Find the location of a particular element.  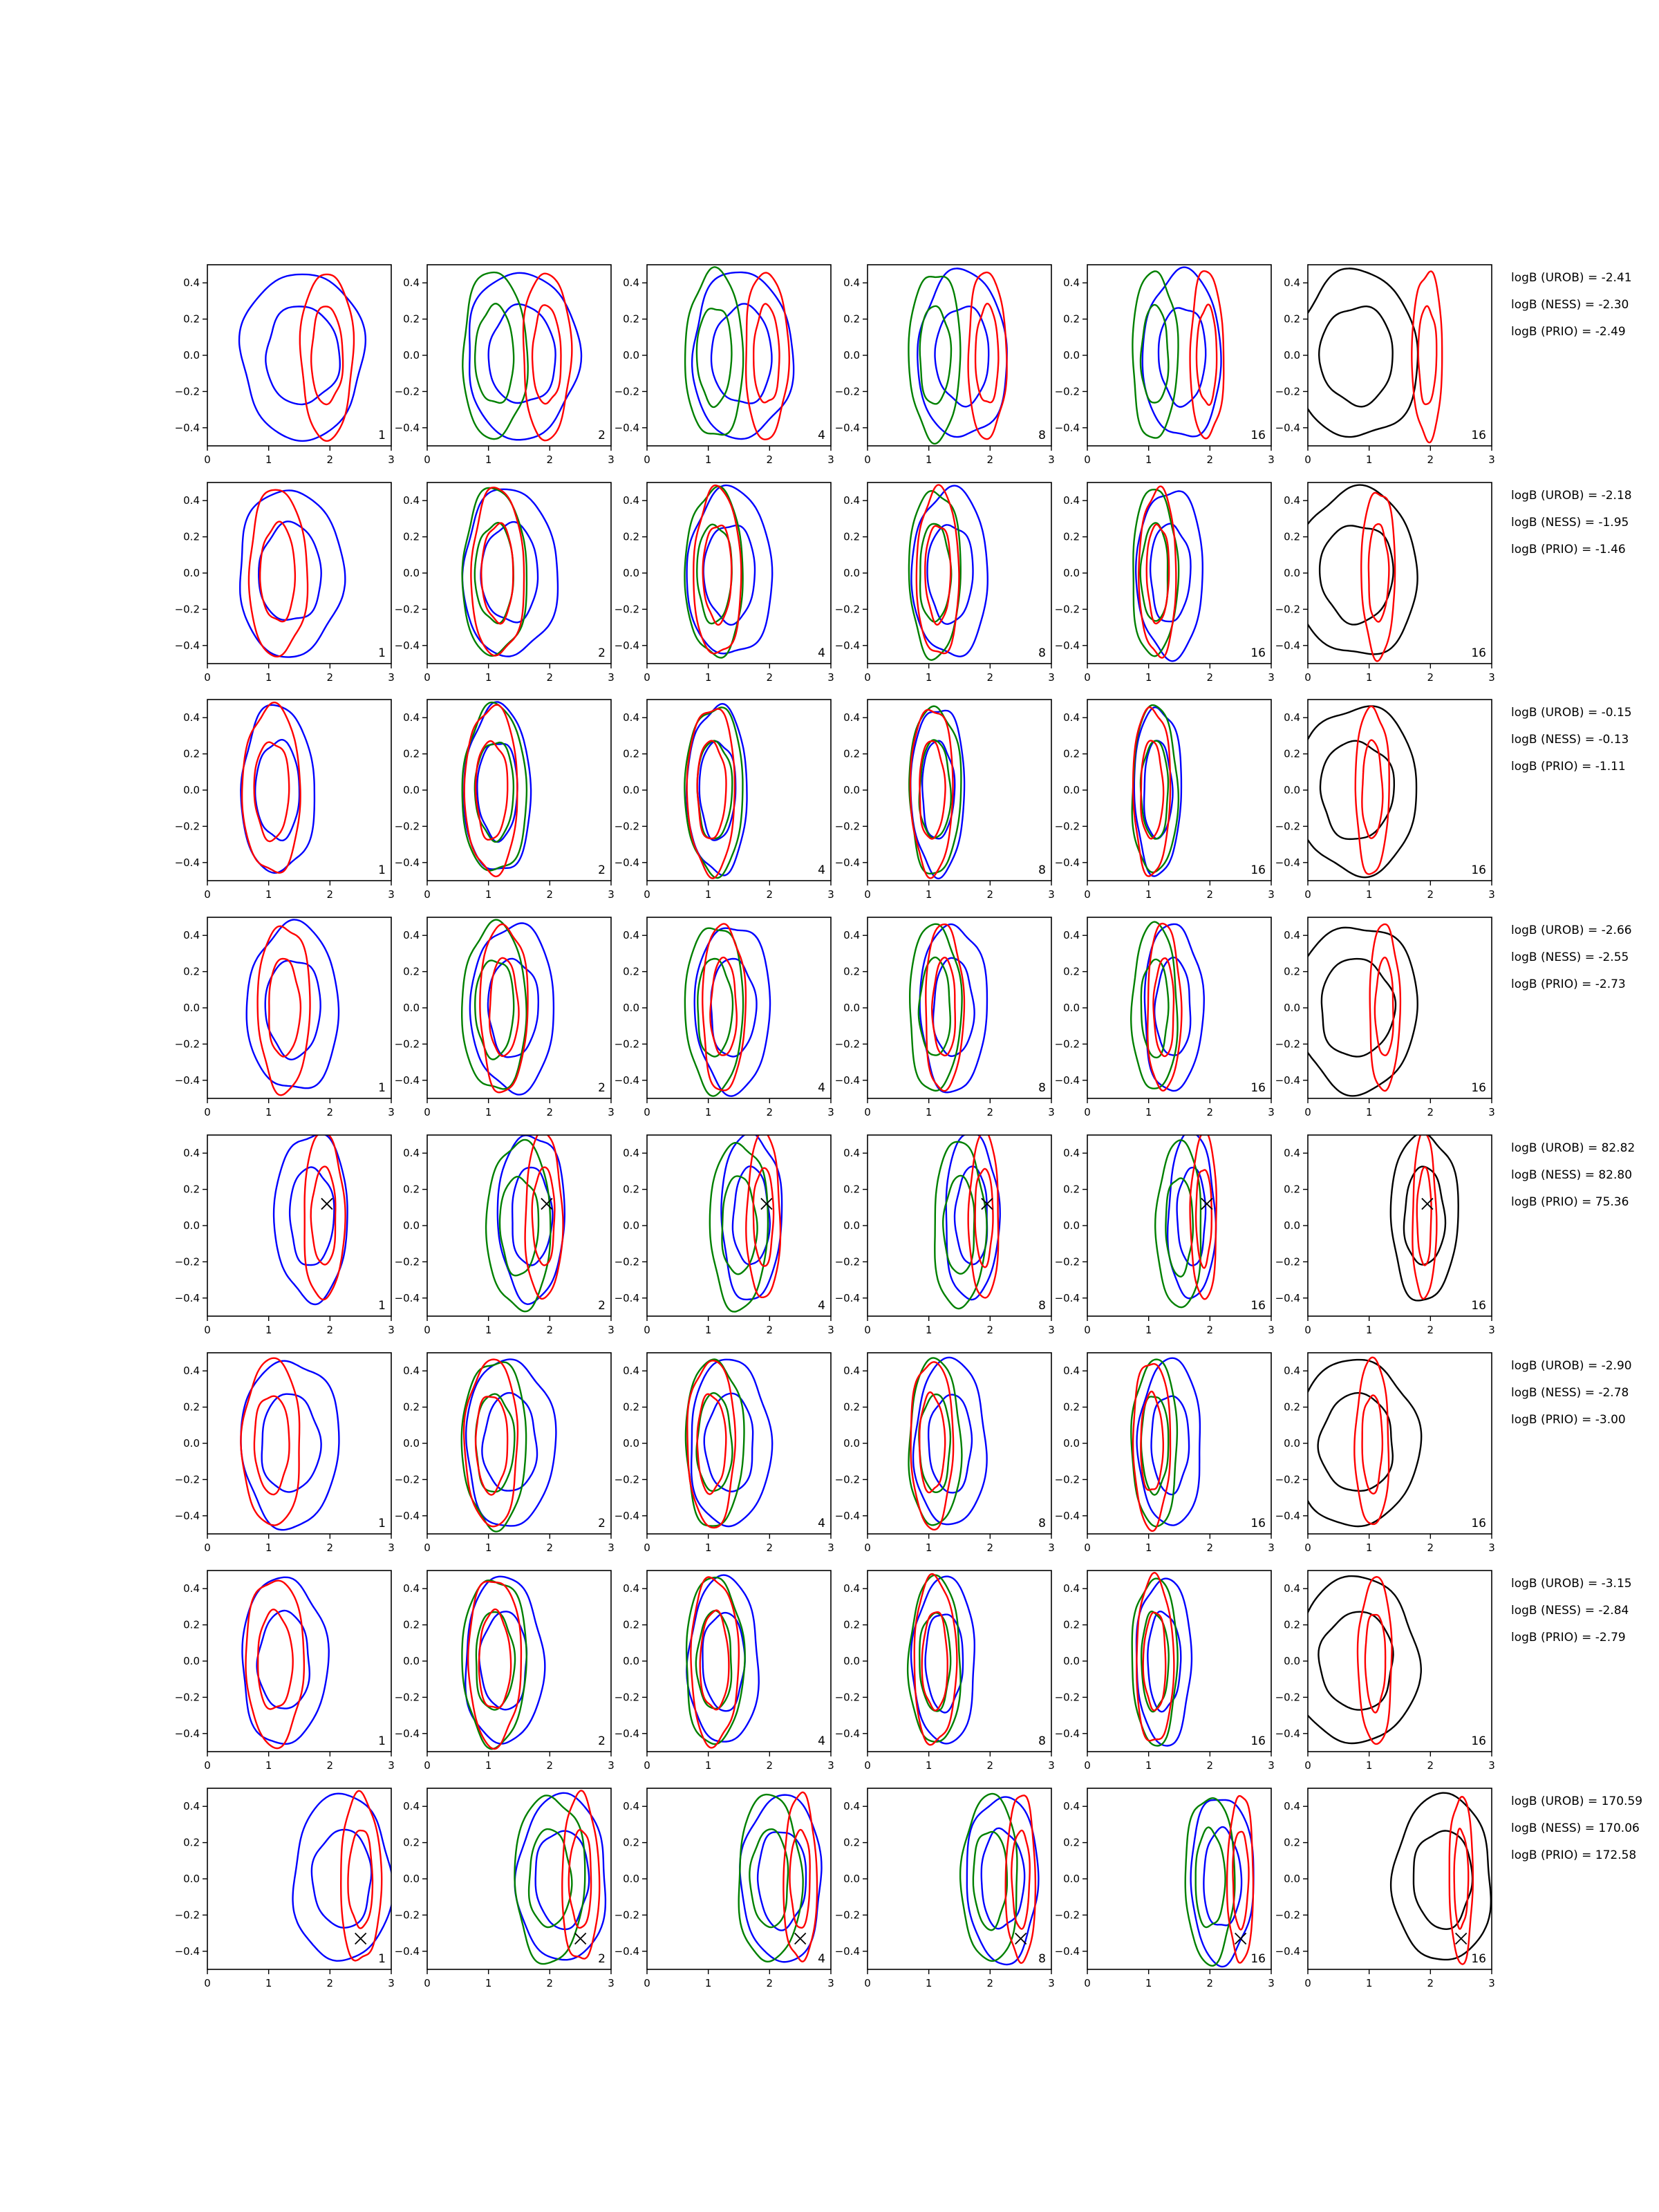

green-contour-outer-r5c4 is located at coordinates (961, 1225).